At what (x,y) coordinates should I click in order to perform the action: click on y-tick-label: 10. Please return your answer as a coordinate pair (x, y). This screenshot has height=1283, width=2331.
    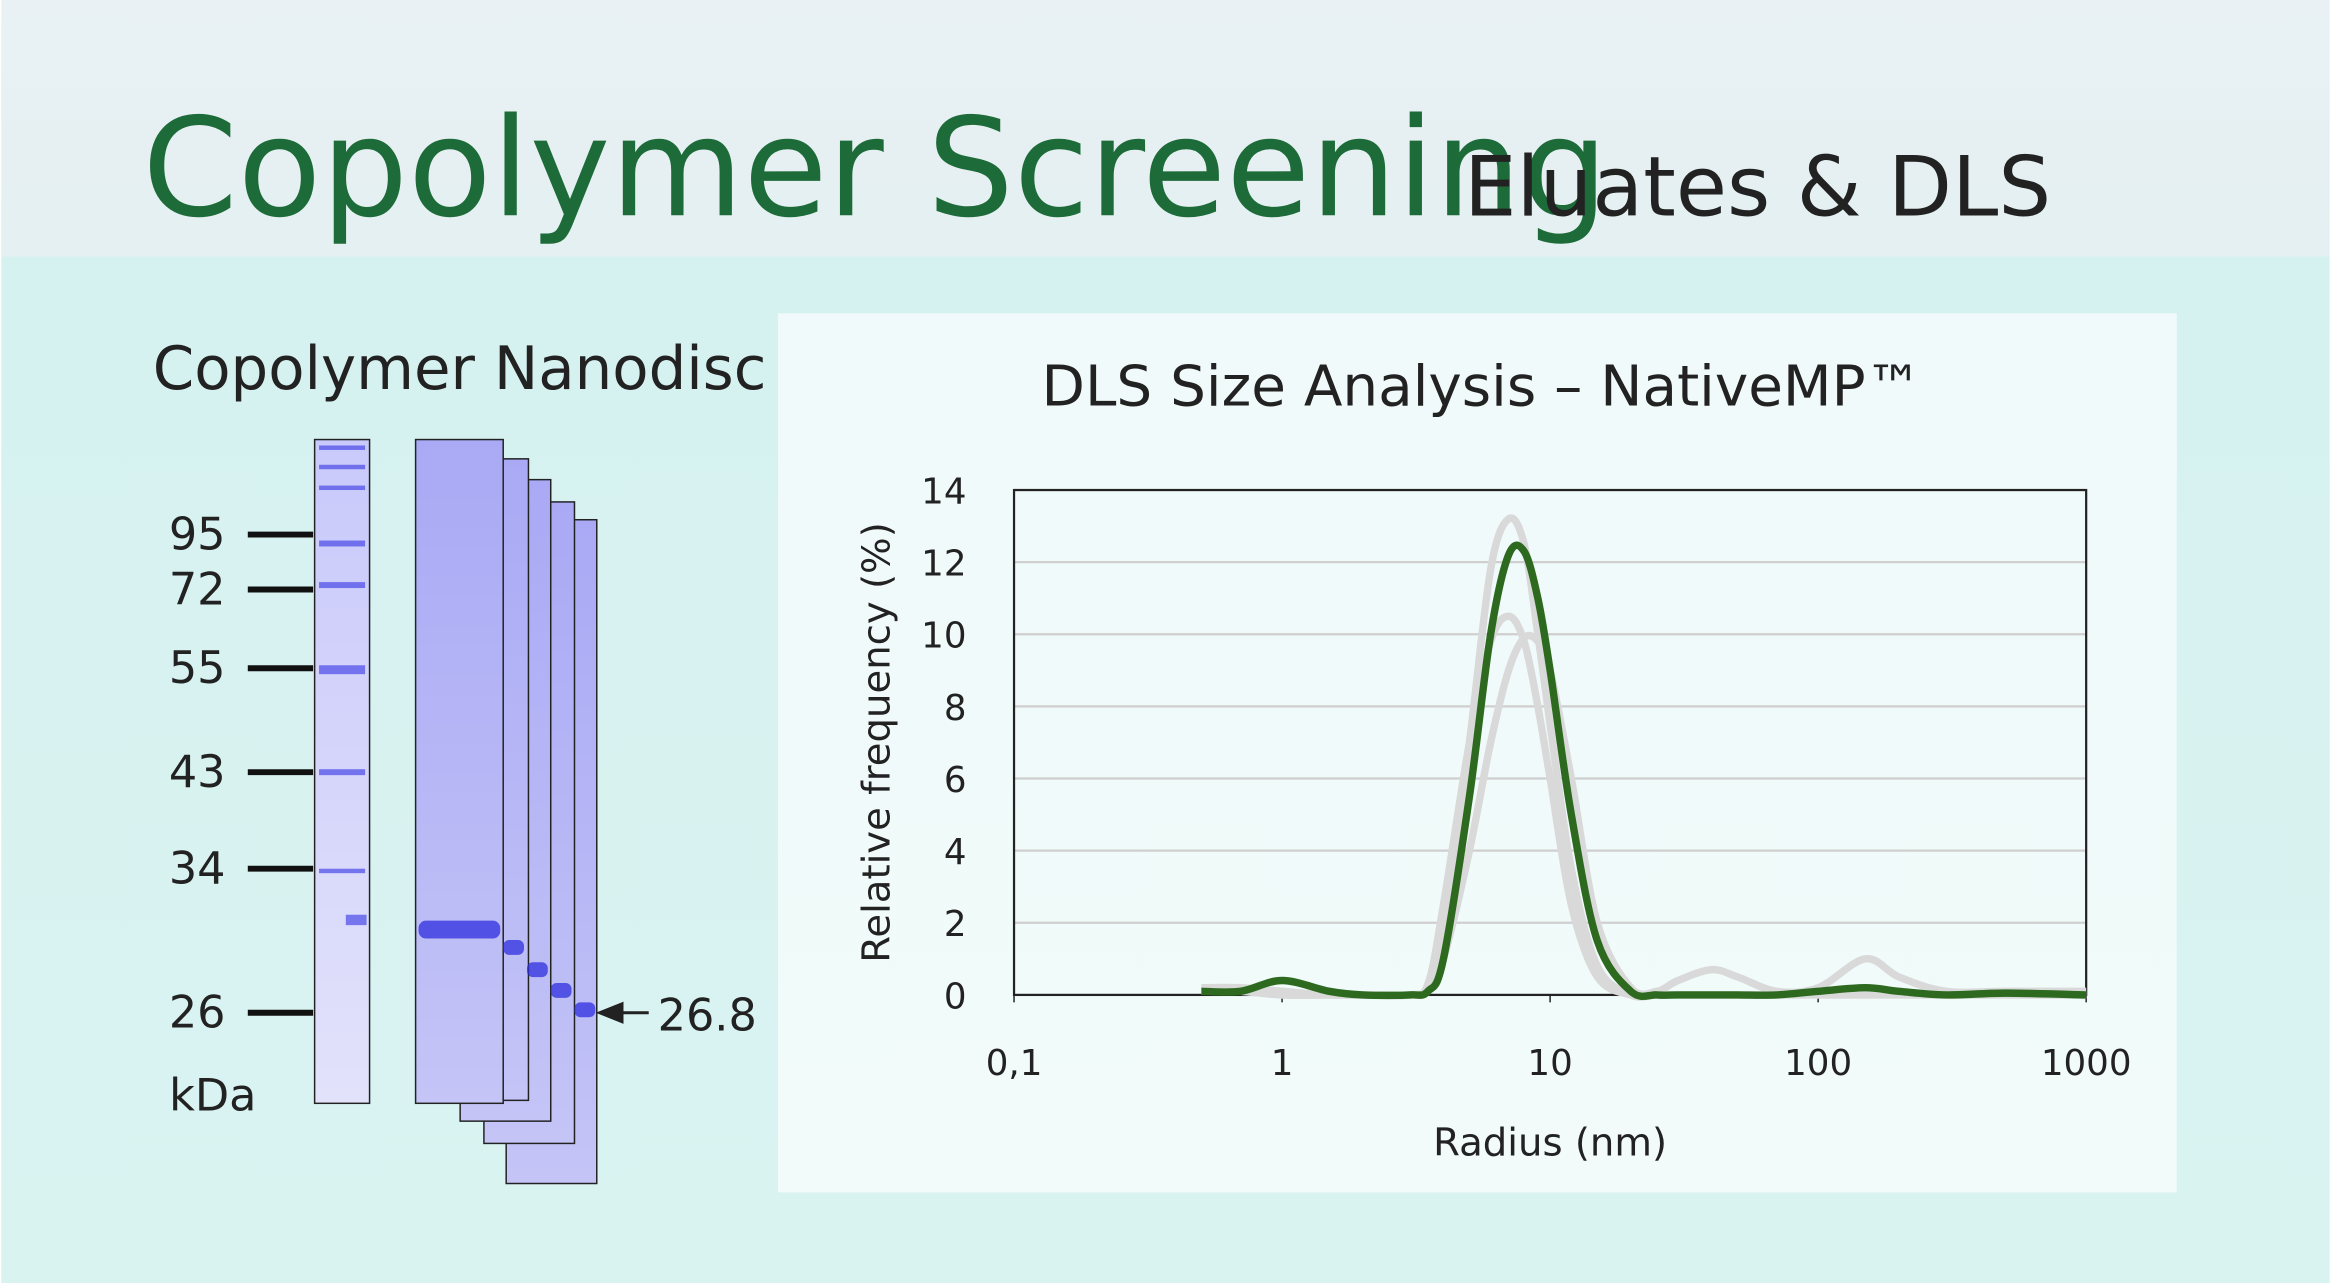
    Looking at the image, I should click on (943, 636).